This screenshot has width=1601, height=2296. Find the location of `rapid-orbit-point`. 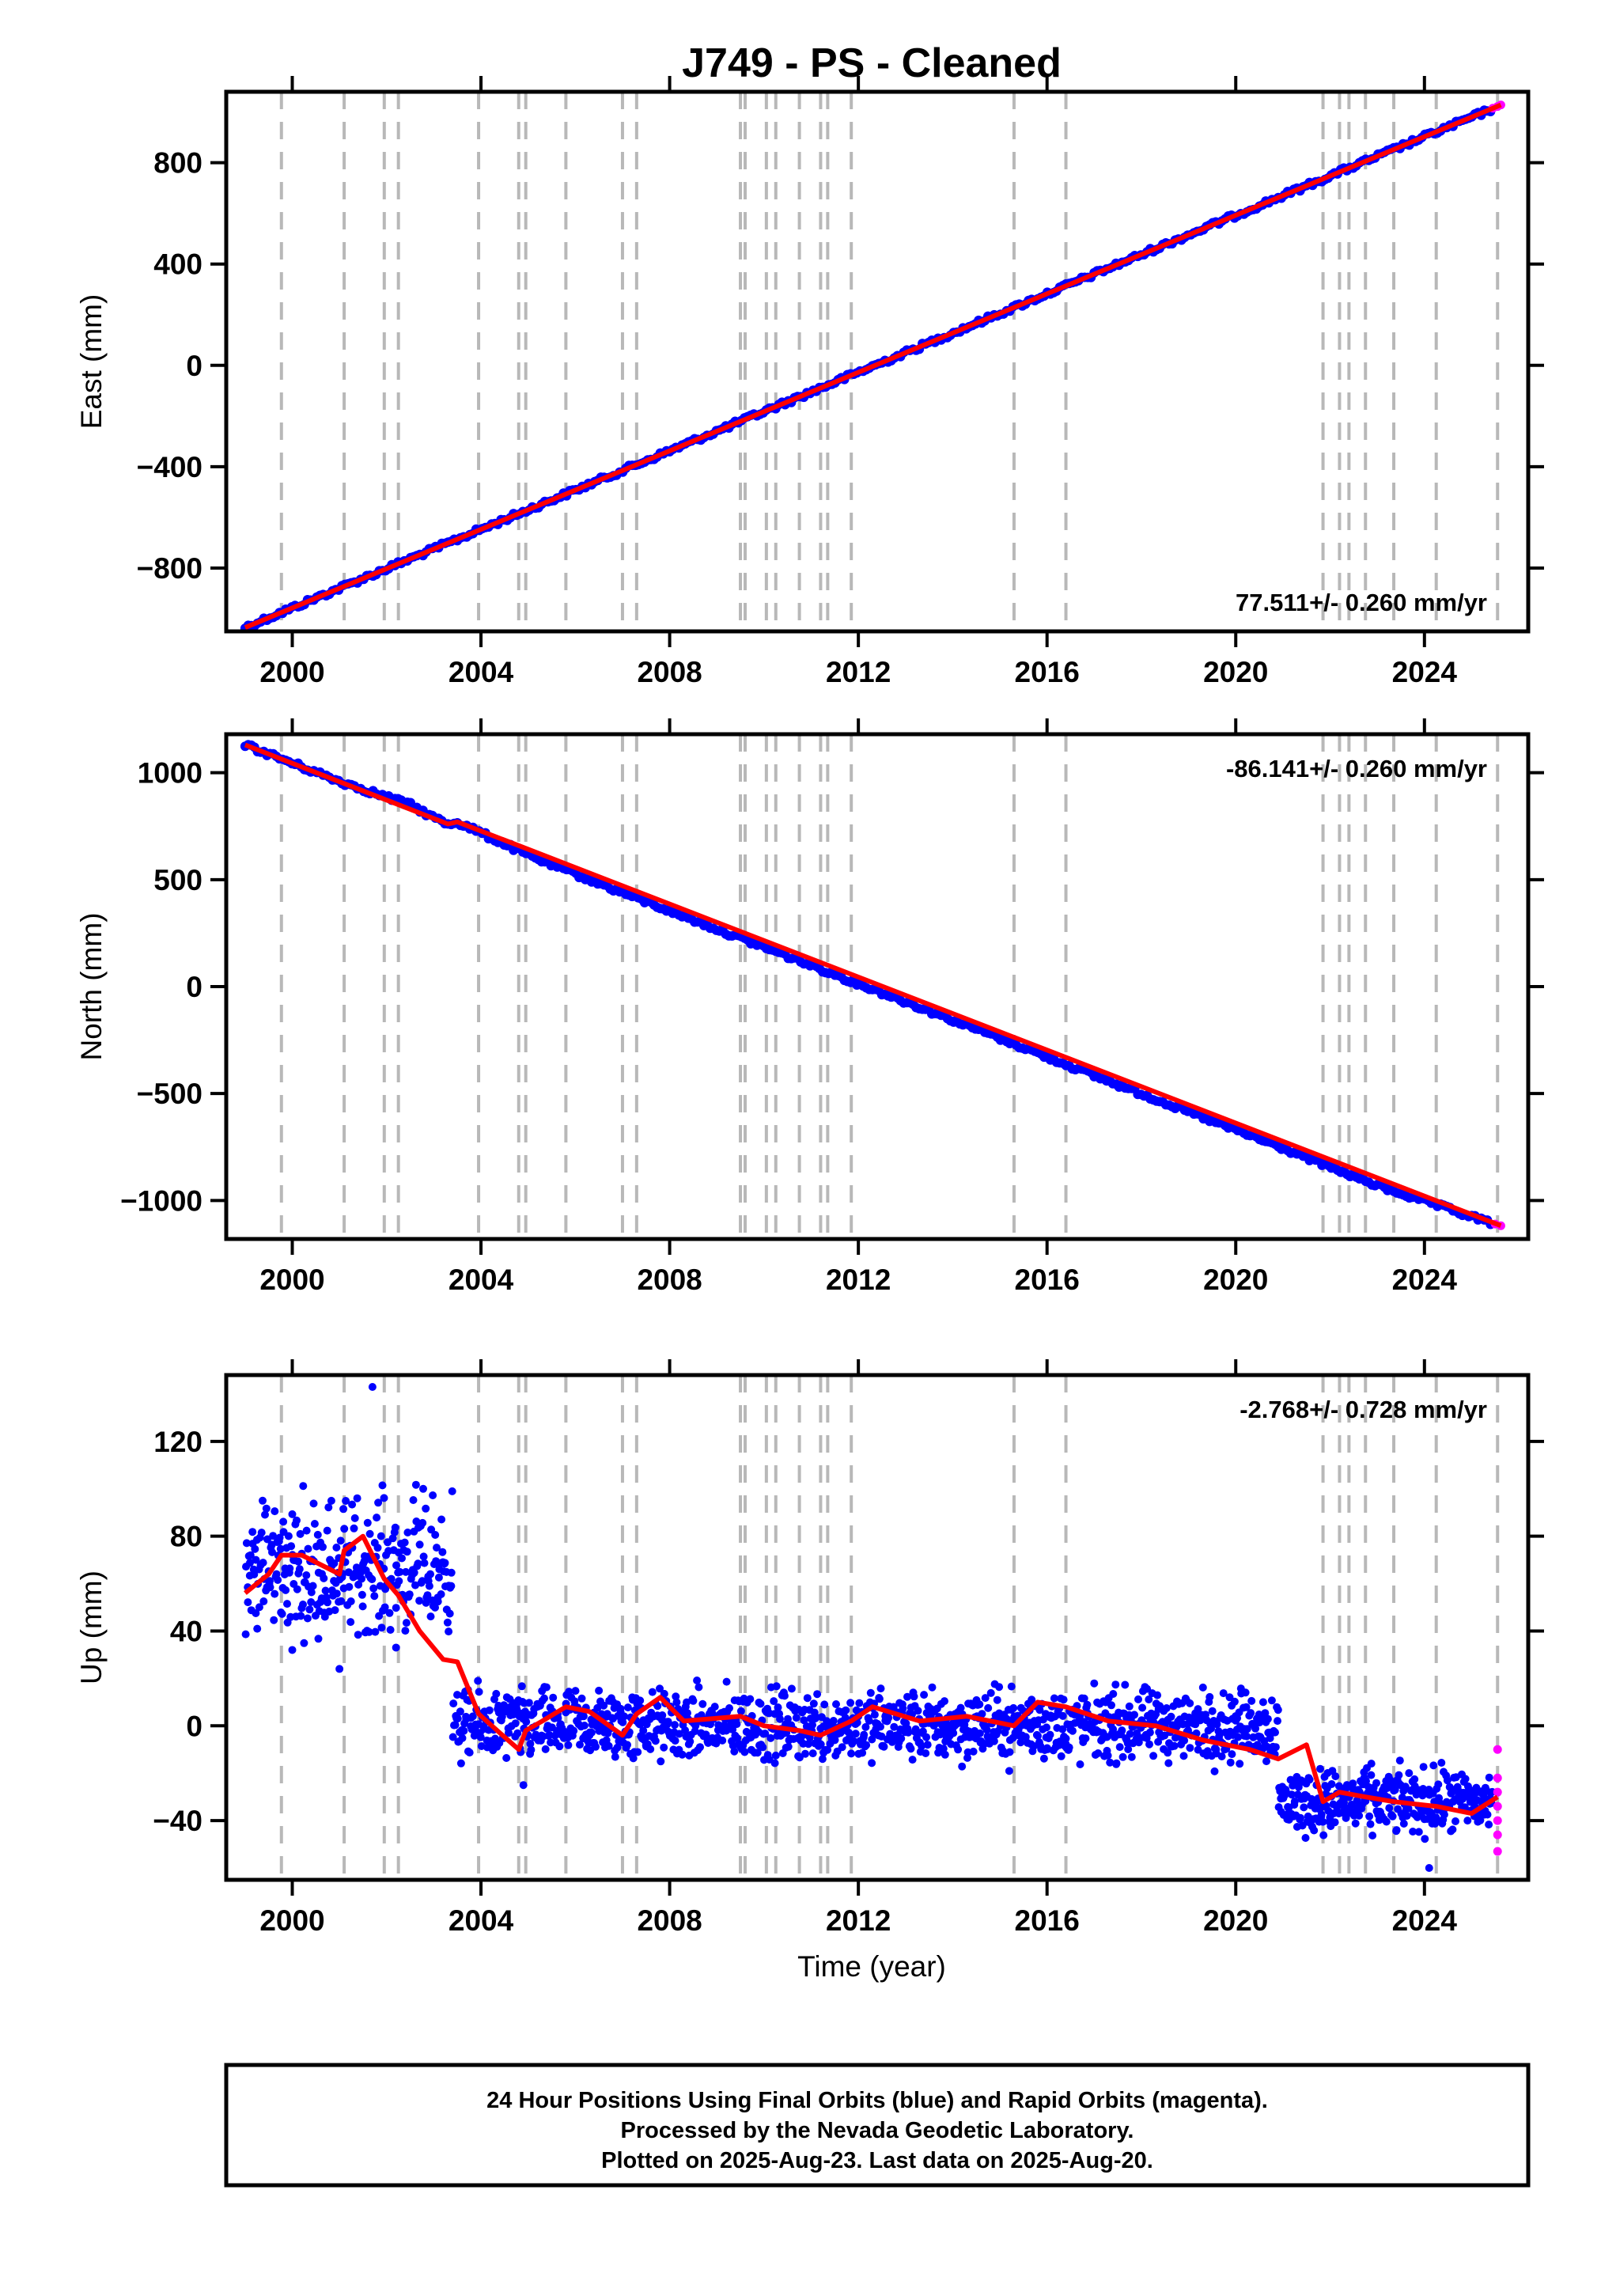

rapid-orbit-point is located at coordinates (1498, 1750).